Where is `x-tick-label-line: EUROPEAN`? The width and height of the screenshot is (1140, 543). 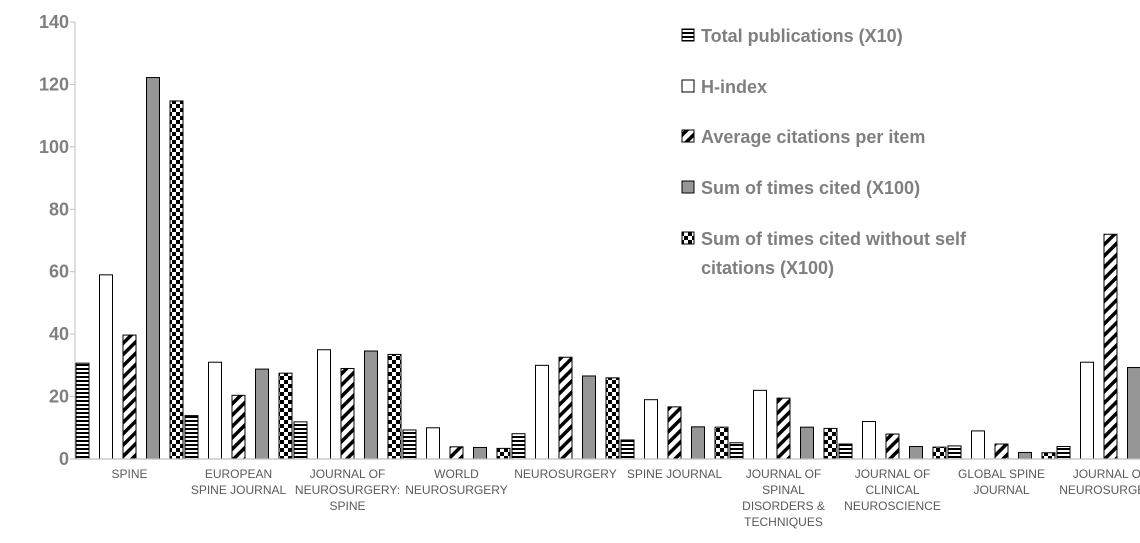
x-tick-label-line: EUROPEAN is located at coordinates (238, 474).